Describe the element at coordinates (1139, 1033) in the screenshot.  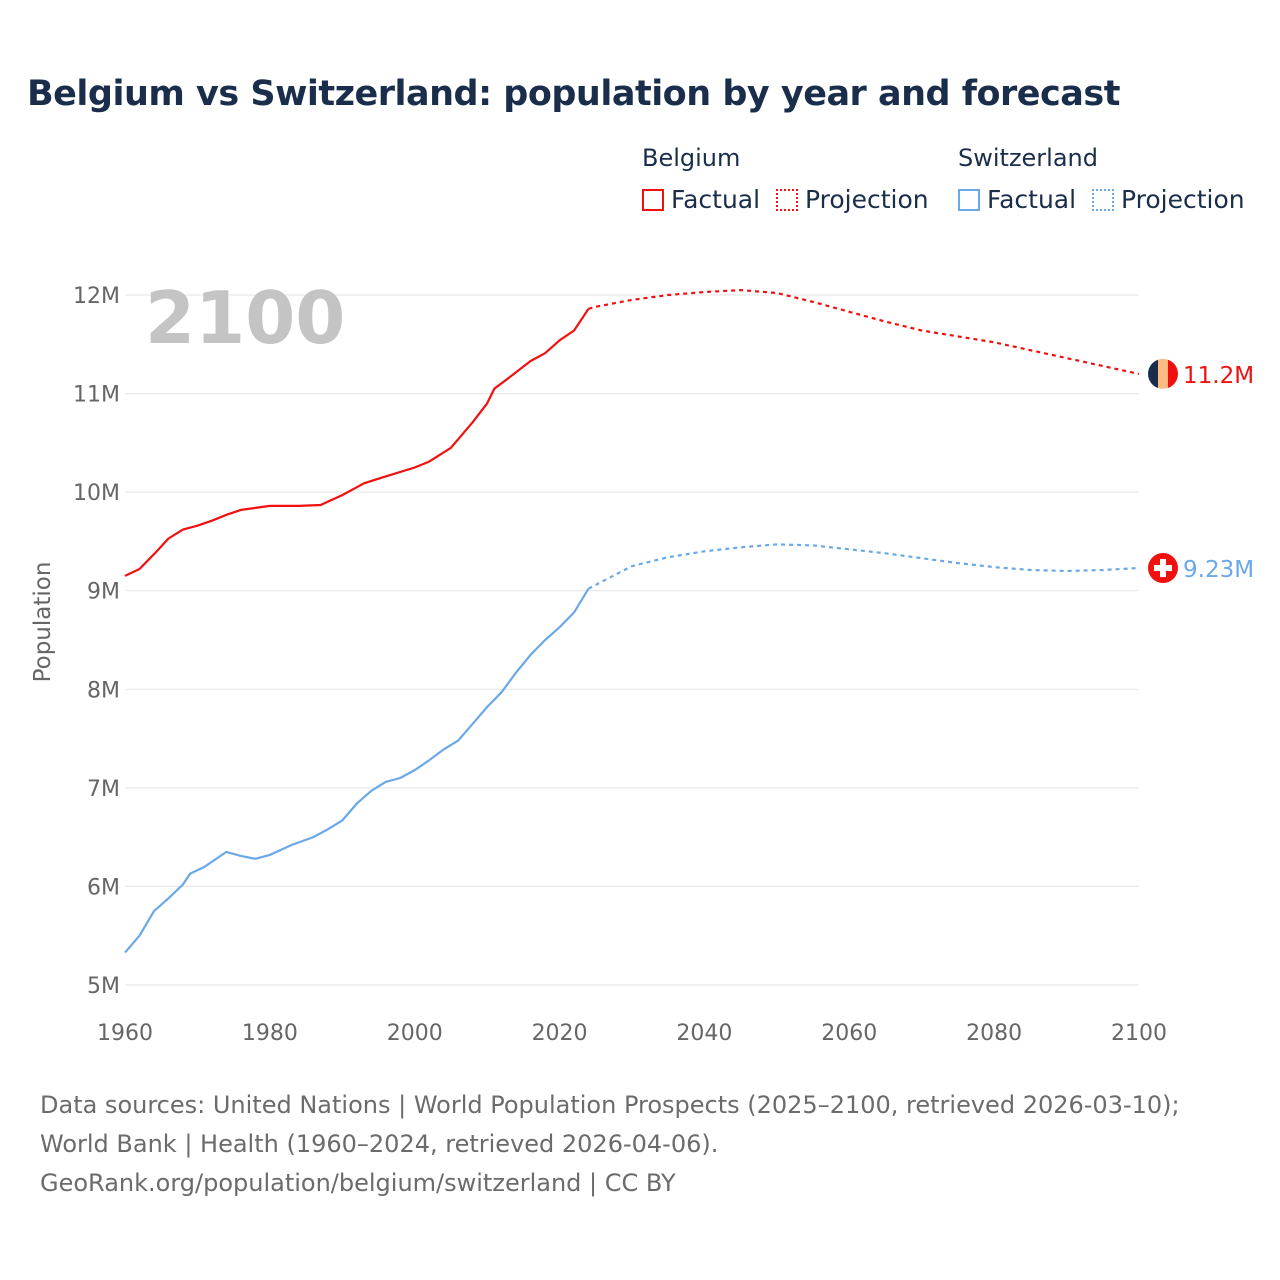
I see `x-tick-label: 2100` at that location.